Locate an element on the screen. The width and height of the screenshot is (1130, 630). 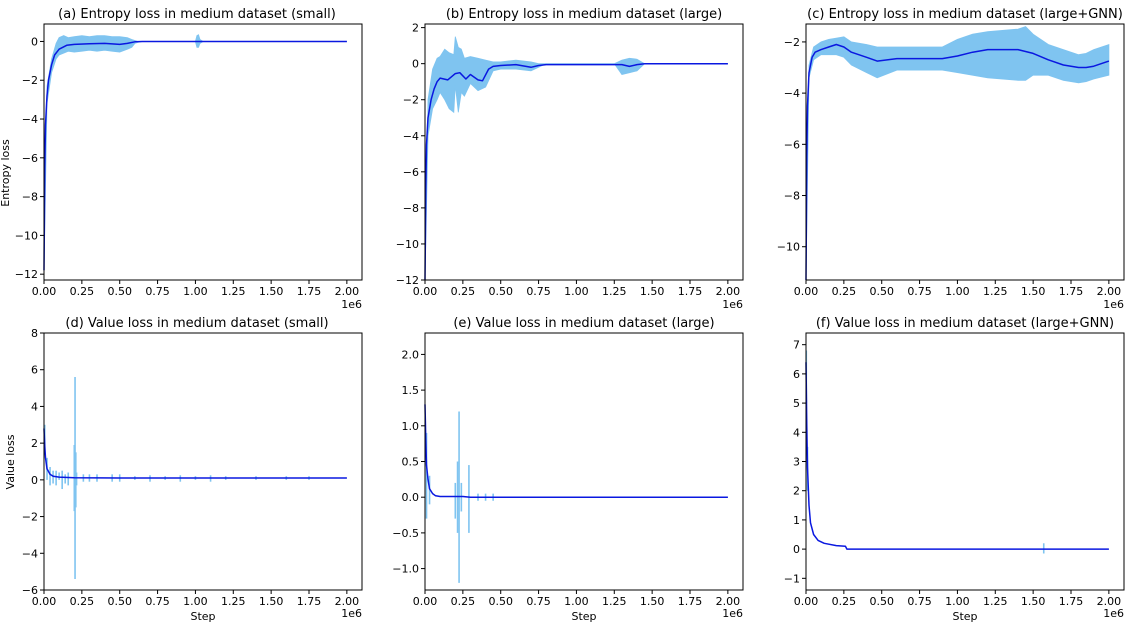
y-axis-label: Value loss is located at coordinates (10, 461).